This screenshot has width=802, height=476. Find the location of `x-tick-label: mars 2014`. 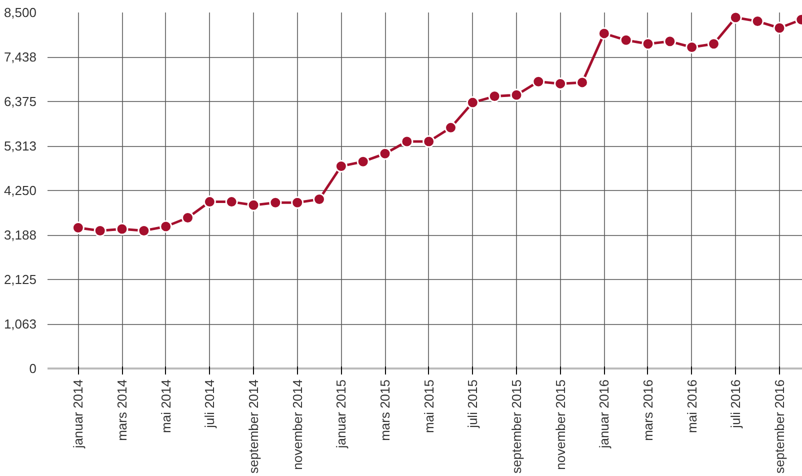

x-tick-label: mars 2014 is located at coordinates (122, 410).